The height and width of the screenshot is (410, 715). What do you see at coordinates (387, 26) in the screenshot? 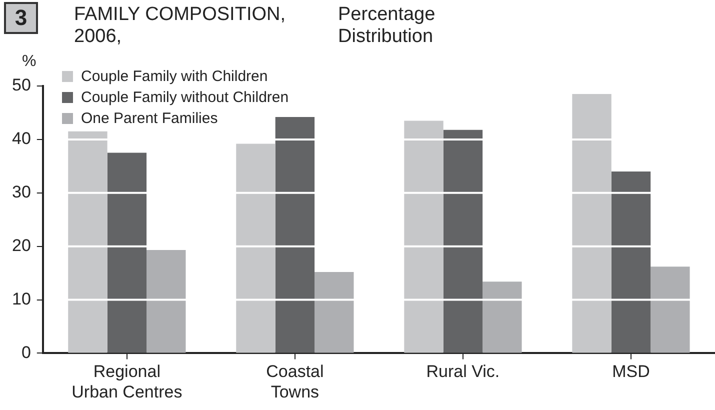
I see `chart-subtitle: Percentage Distribution` at bounding box center [387, 26].